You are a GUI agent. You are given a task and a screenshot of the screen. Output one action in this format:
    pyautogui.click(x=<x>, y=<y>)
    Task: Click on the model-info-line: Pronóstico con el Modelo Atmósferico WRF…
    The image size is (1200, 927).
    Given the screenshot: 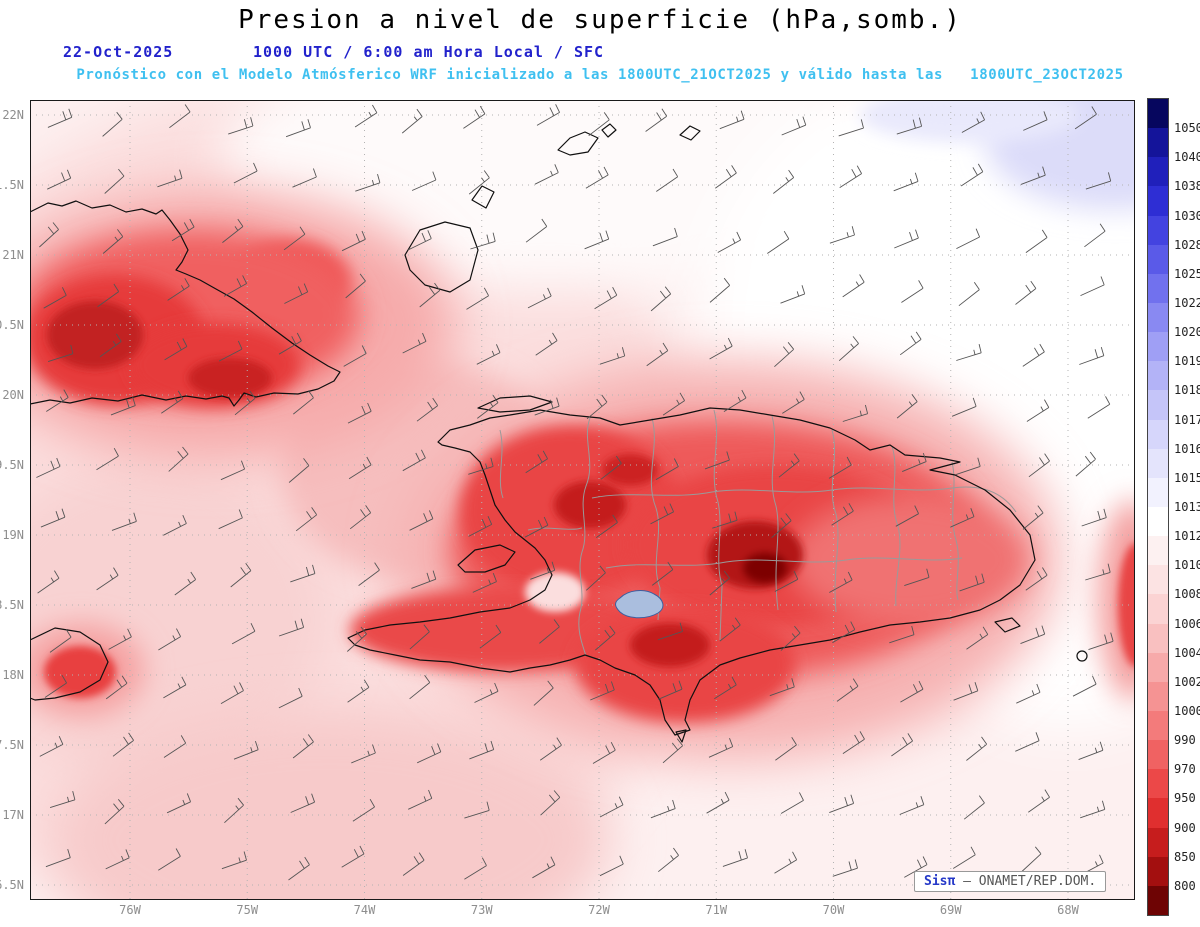 What is the action you would take?
    pyautogui.click(x=600, y=75)
    